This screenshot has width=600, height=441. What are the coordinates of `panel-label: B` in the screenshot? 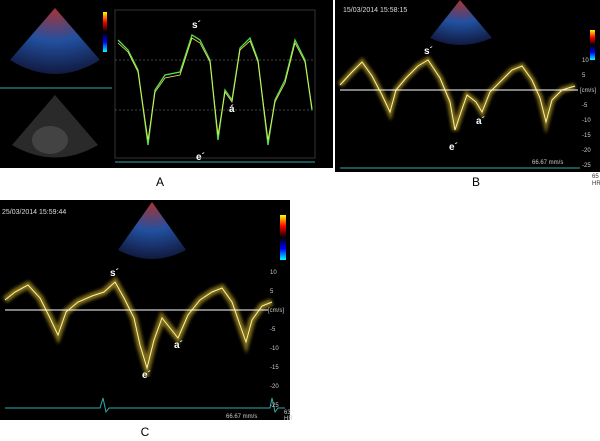 It's located at (476, 182).